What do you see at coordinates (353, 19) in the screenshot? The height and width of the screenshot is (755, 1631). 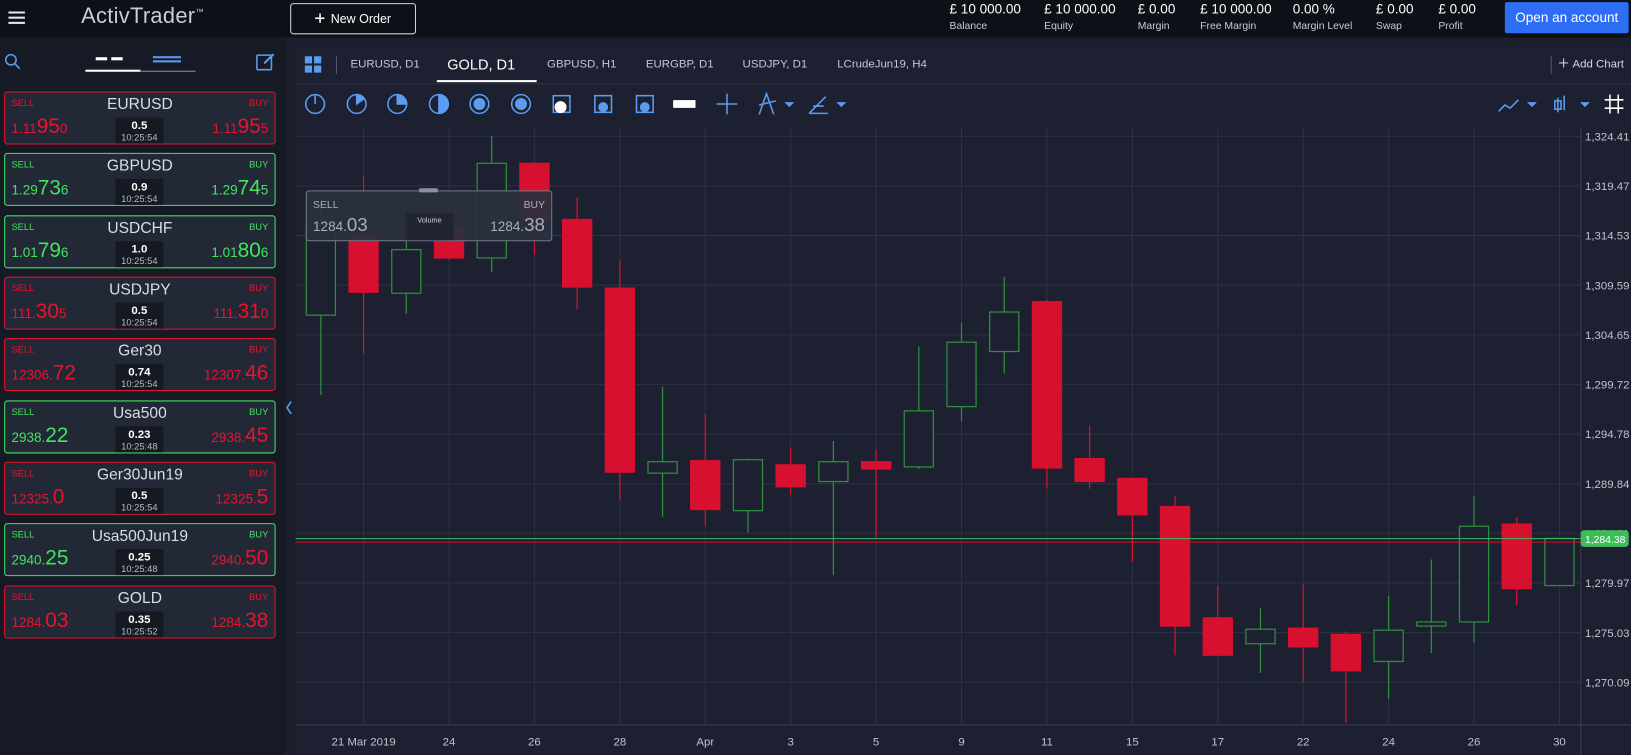 I see `new-order-button: New Order` at bounding box center [353, 19].